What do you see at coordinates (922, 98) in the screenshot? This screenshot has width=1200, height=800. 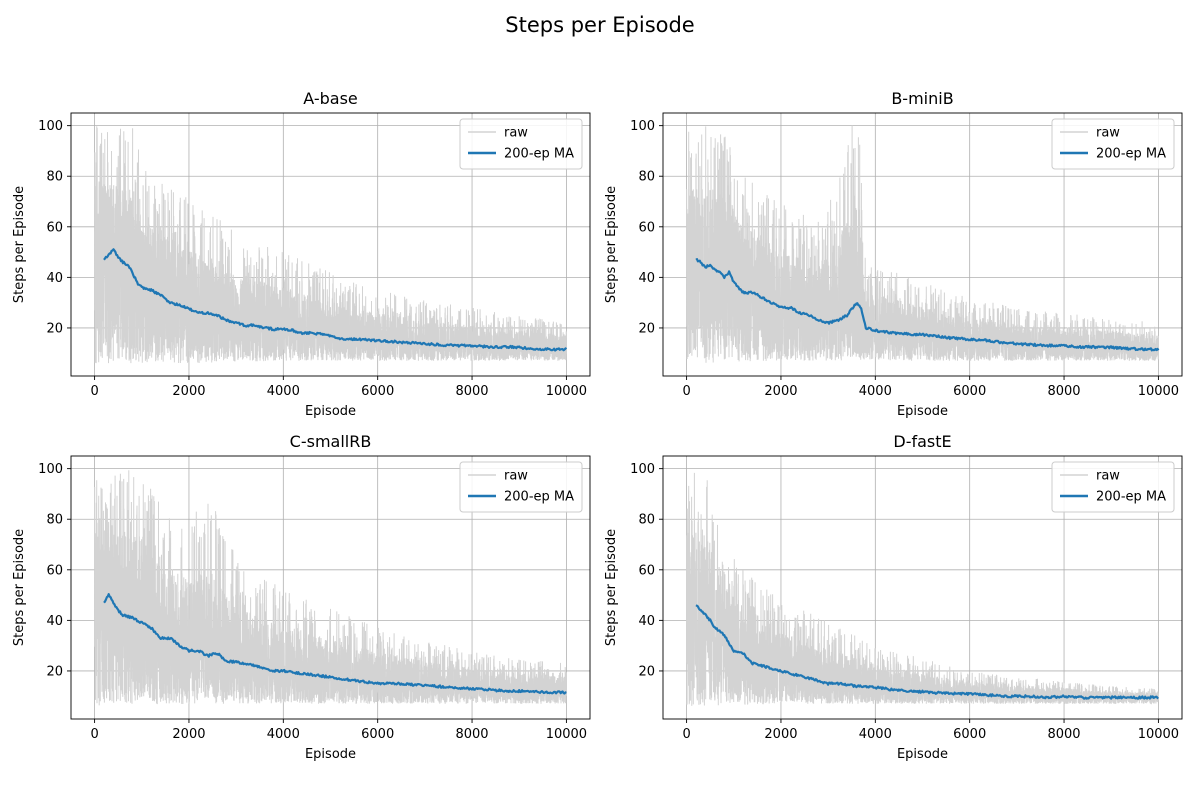 I see `panel-title: B-miniB` at bounding box center [922, 98].